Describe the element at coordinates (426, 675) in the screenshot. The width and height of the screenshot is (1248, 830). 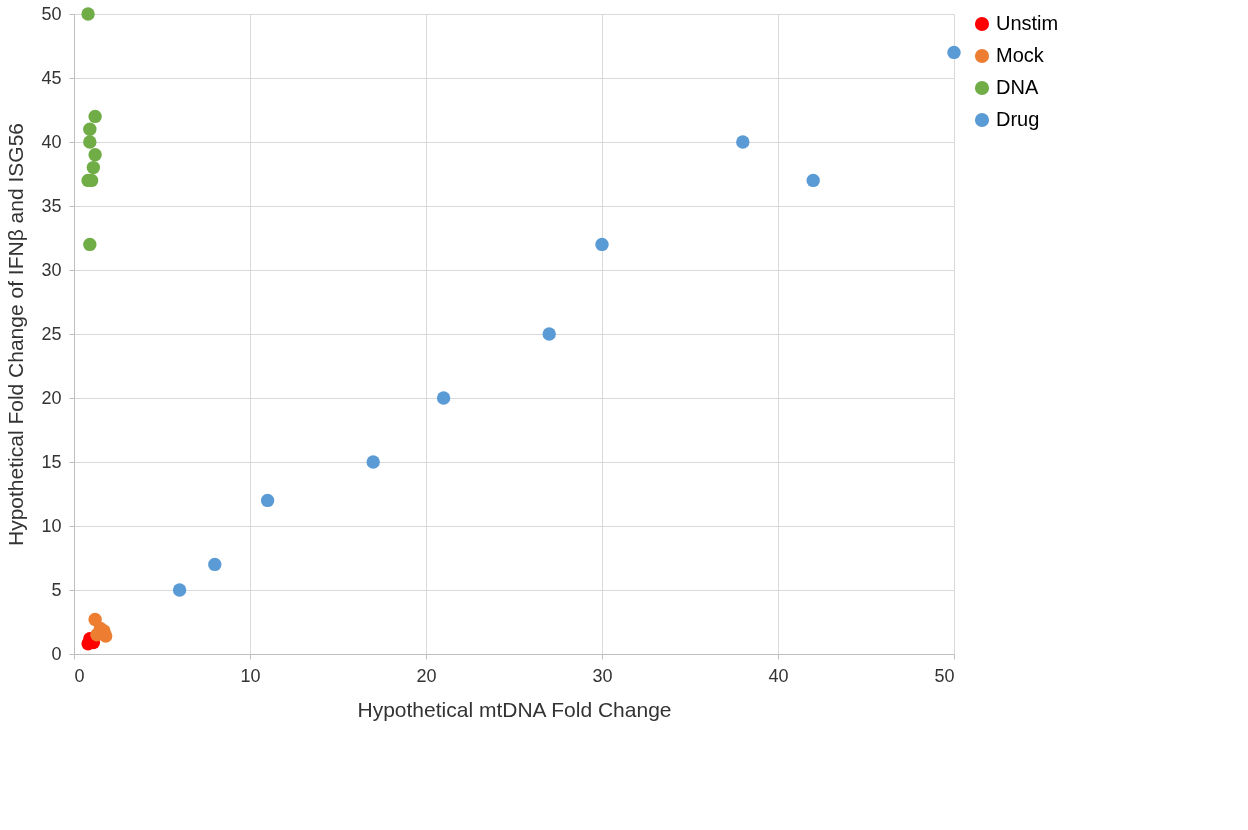
I see `x-tick-label: 20` at that location.